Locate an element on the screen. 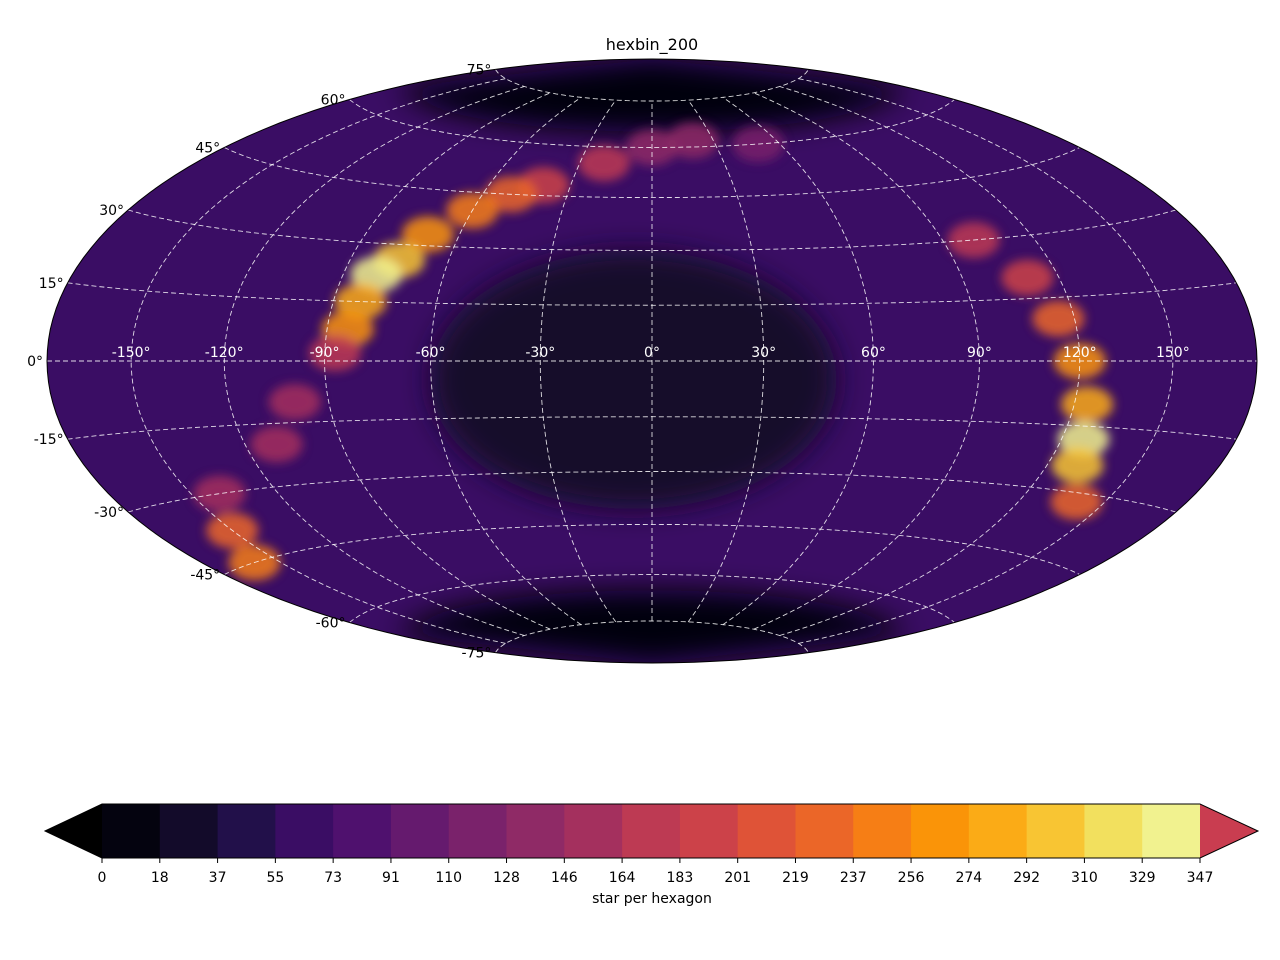 This screenshot has width=1280, height=960. colorbar-tick-label: 219 is located at coordinates (795, 878).